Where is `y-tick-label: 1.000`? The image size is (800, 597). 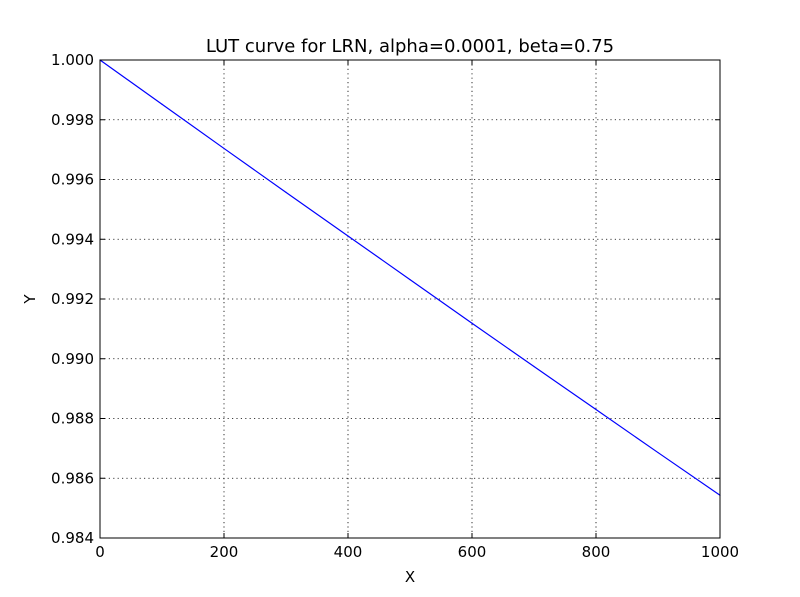
y-tick-label: 1.000 is located at coordinates (72, 60).